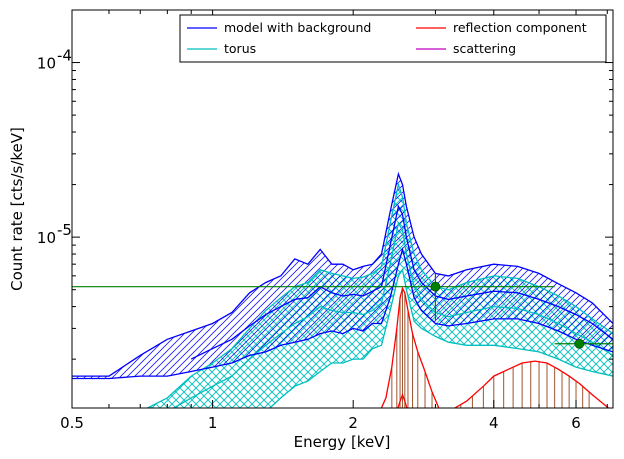  I want to click on x-tick-label: 4, so click(494, 423).